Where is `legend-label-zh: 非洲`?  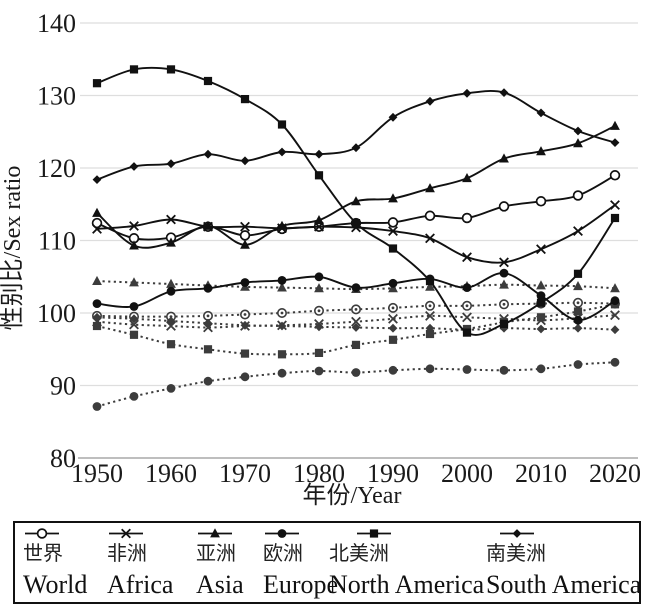
legend-label-zh: 非洲 is located at coordinates (127, 554).